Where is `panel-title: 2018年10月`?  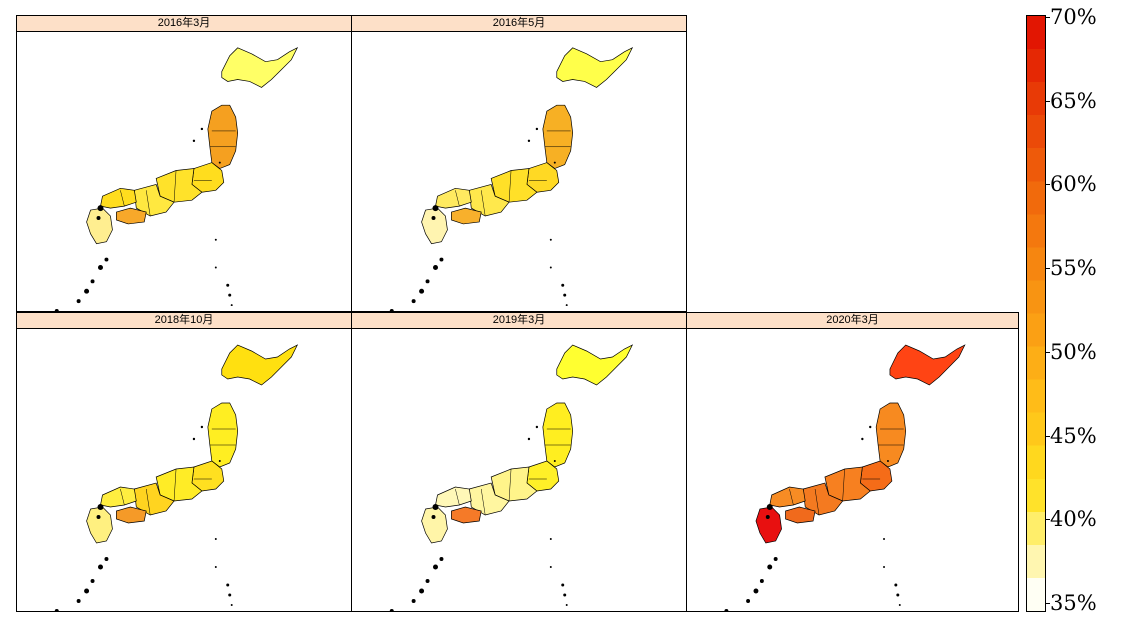
panel-title: 2018年10月 is located at coordinates (184, 321).